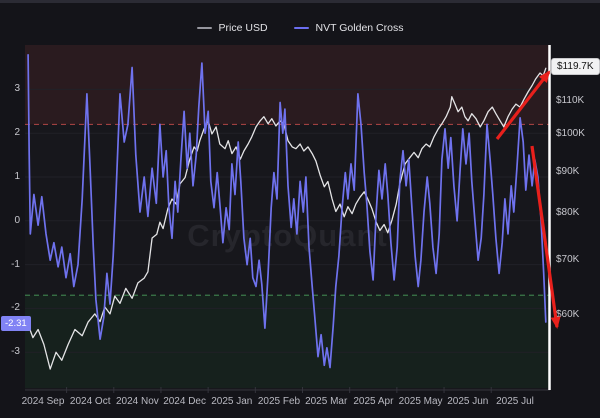 This screenshot has width=600, height=418. I want to click on left-axis-tick: -2, so click(15, 308).